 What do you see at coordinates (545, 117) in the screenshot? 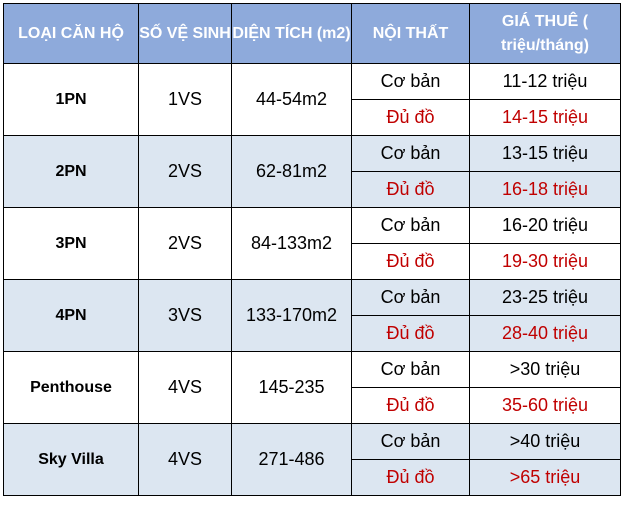
I see `price-cell: 14-15 triệu` at bounding box center [545, 117].